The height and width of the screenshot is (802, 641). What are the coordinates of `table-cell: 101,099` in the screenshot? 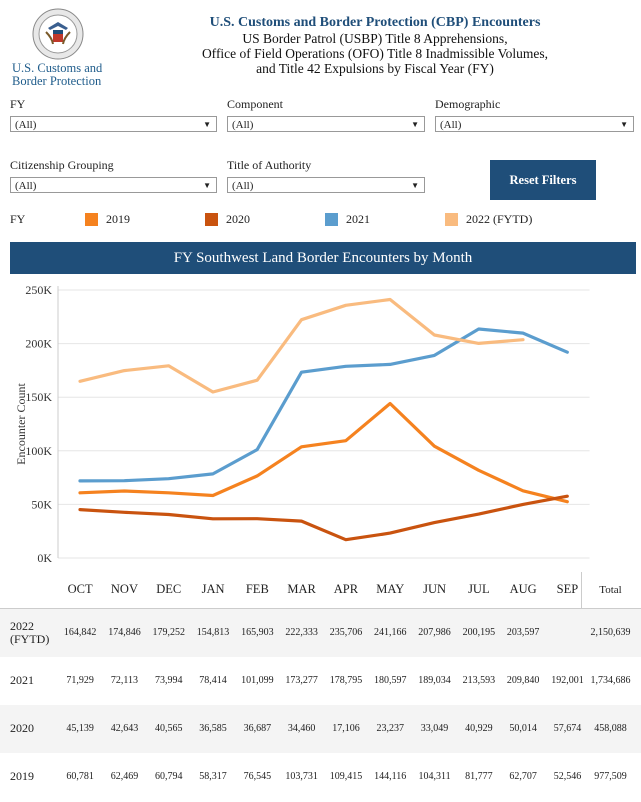 It's located at (257, 680).